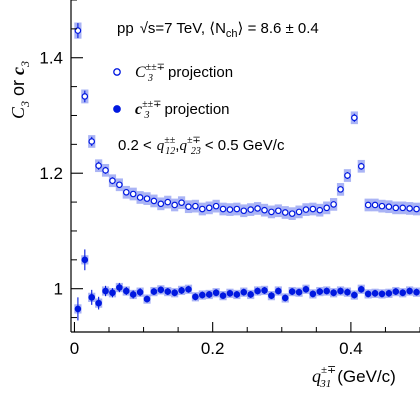  What do you see at coordinates (278, 28) in the screenshot?
I see `annotation-multiplicity: ⟩ = 8.6 ± 0.4` at bounding box center [278, 28].